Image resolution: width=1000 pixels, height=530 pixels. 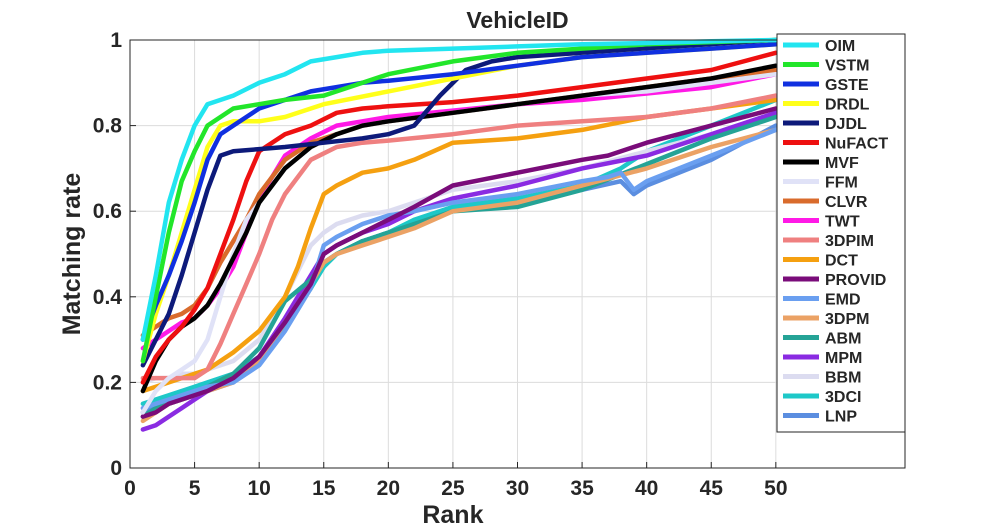 What do you see at coordinates (712, 488) in the screenshot?
I see `x-tick-label: 45` at bounding box center [712, 488].